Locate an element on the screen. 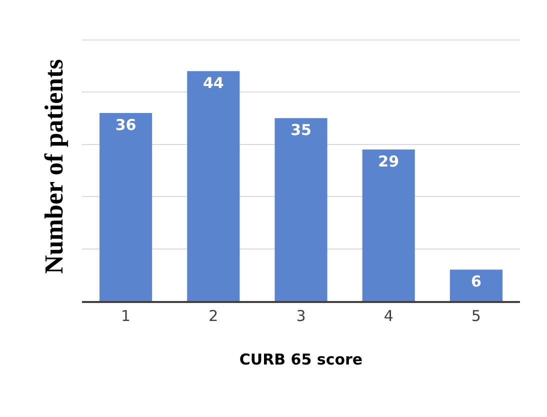  x-axis-title: CURB 65 score is located at coordinates (301, 359).